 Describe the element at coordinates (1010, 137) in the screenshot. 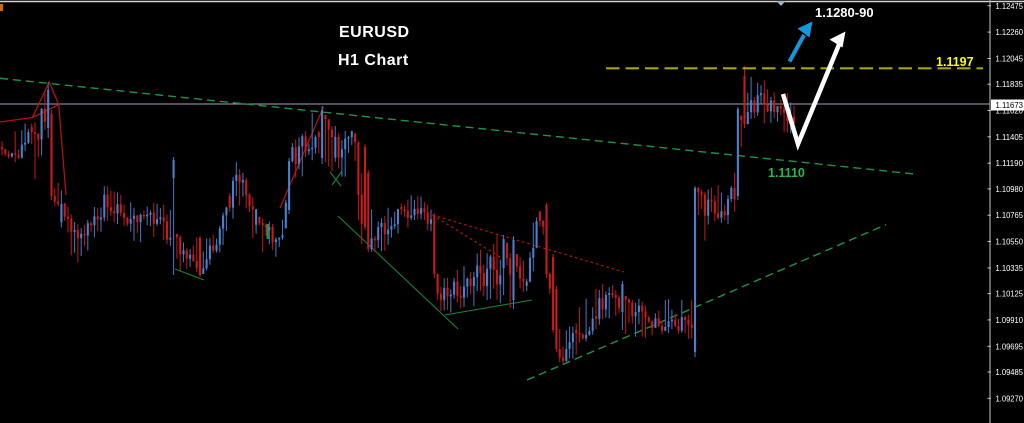

I see `svg-text: 1.11405` at that location.